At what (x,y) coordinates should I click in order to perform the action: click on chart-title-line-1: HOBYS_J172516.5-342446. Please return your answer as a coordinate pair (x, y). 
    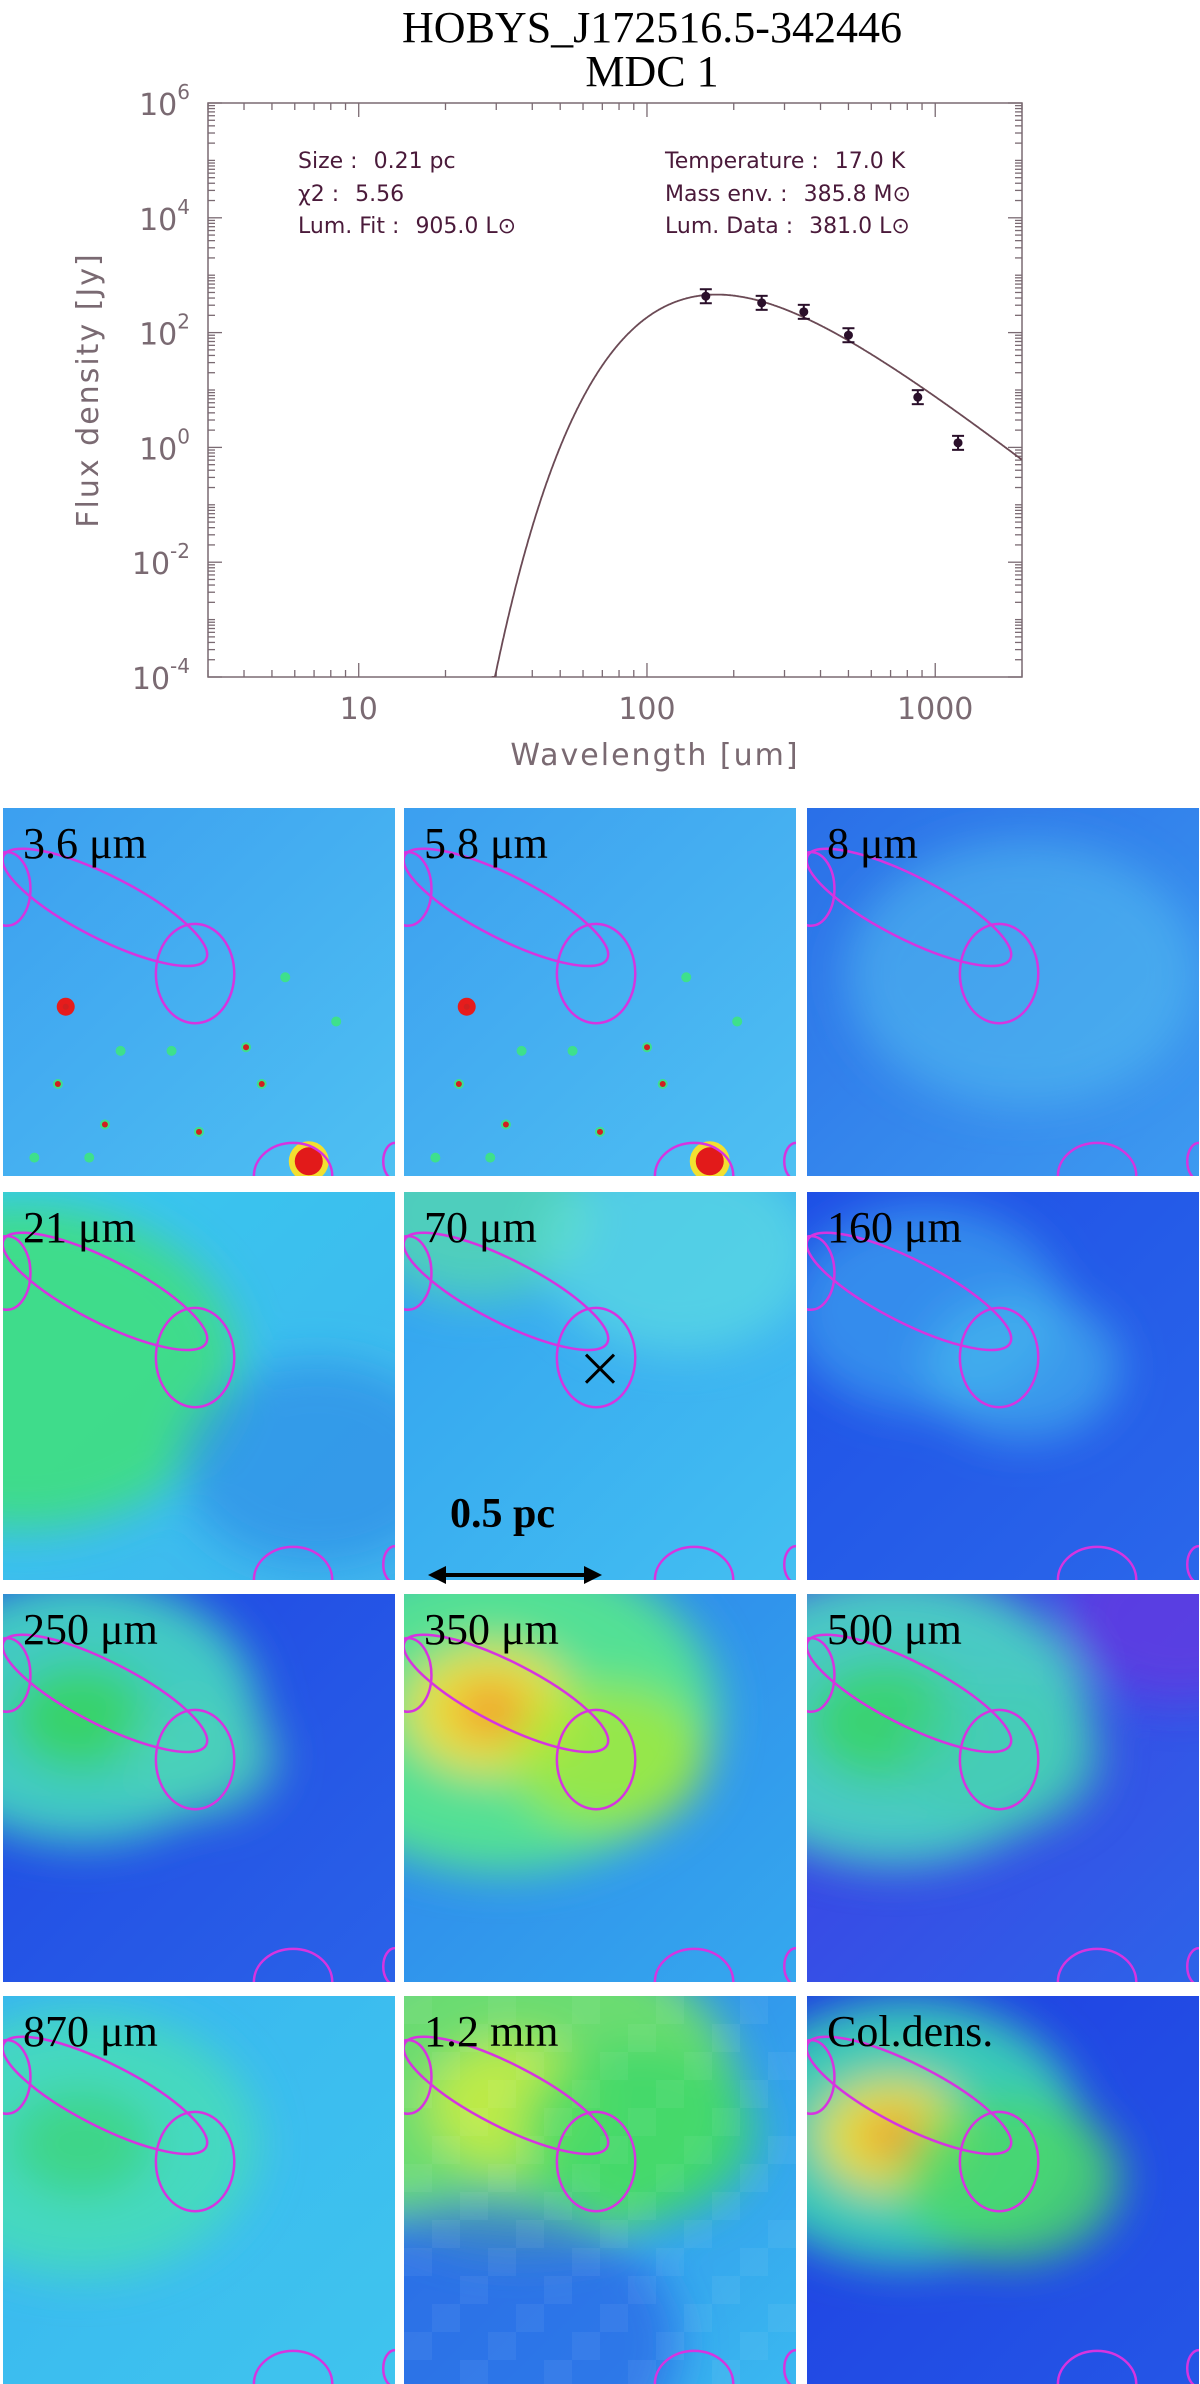
    Looking at the image, I should click on (652, 27).